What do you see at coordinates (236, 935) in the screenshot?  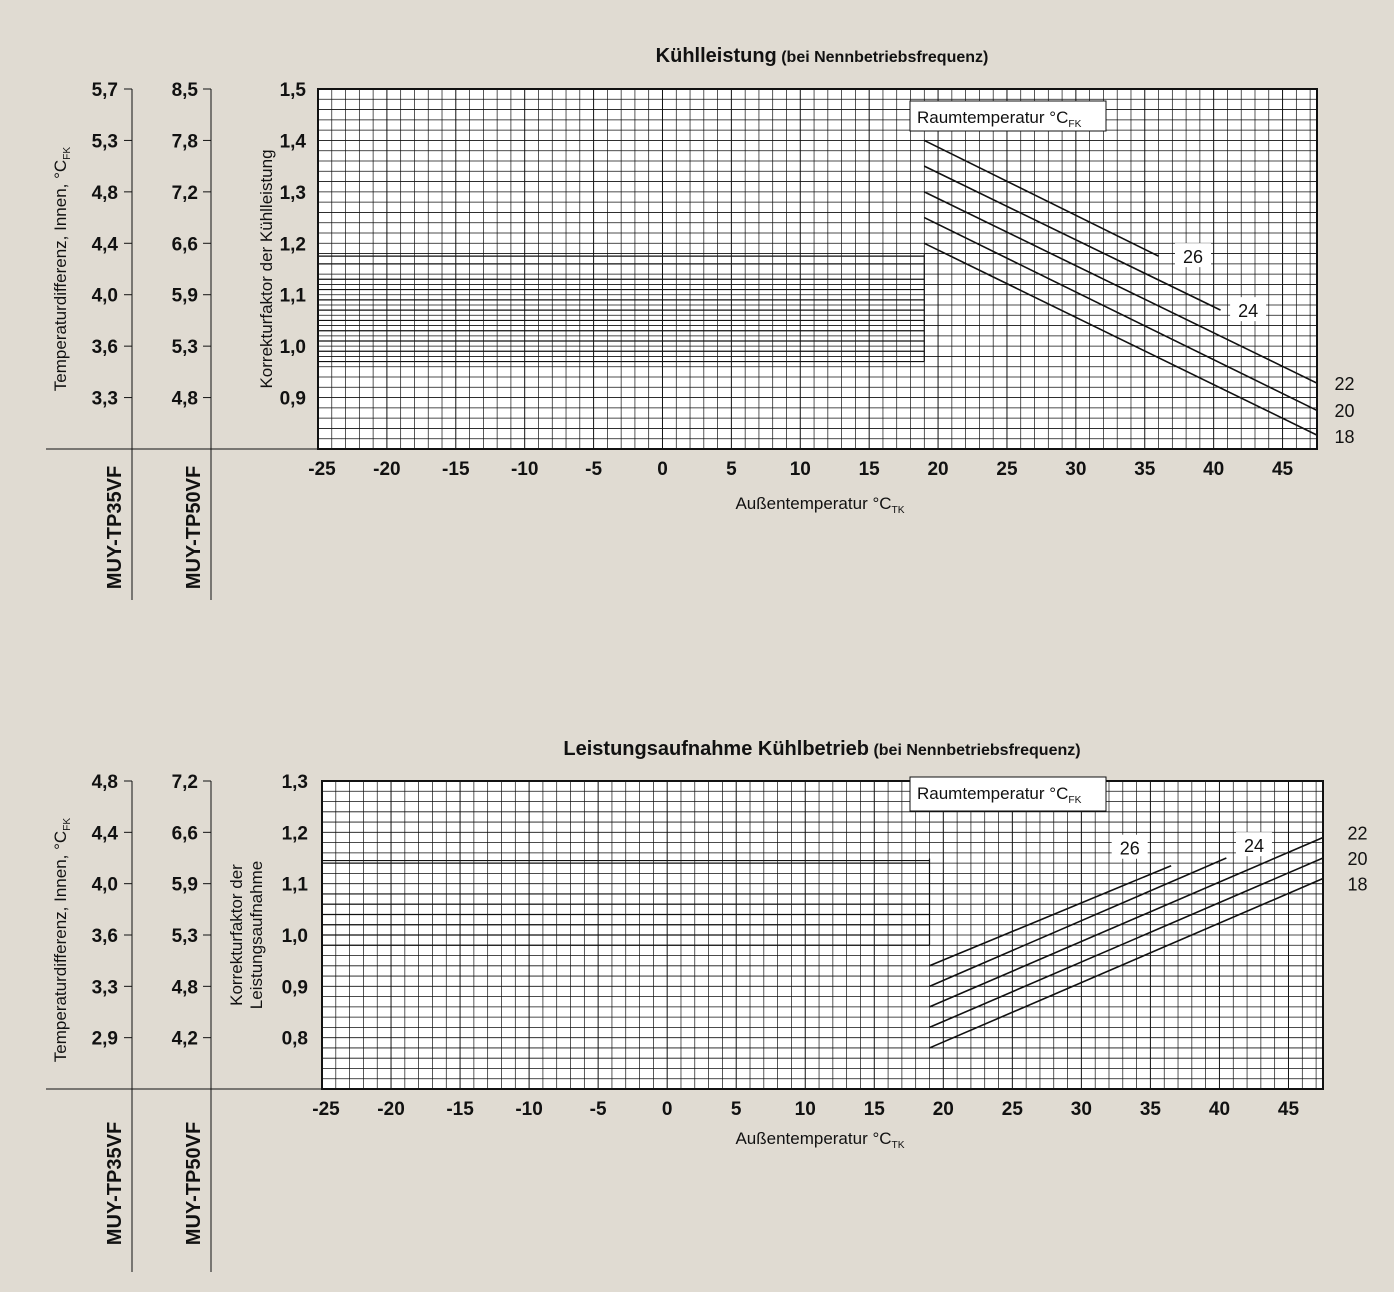 I see `y-axis-label-line: Korrekturfaktor der` at bounding box center [236, 935].